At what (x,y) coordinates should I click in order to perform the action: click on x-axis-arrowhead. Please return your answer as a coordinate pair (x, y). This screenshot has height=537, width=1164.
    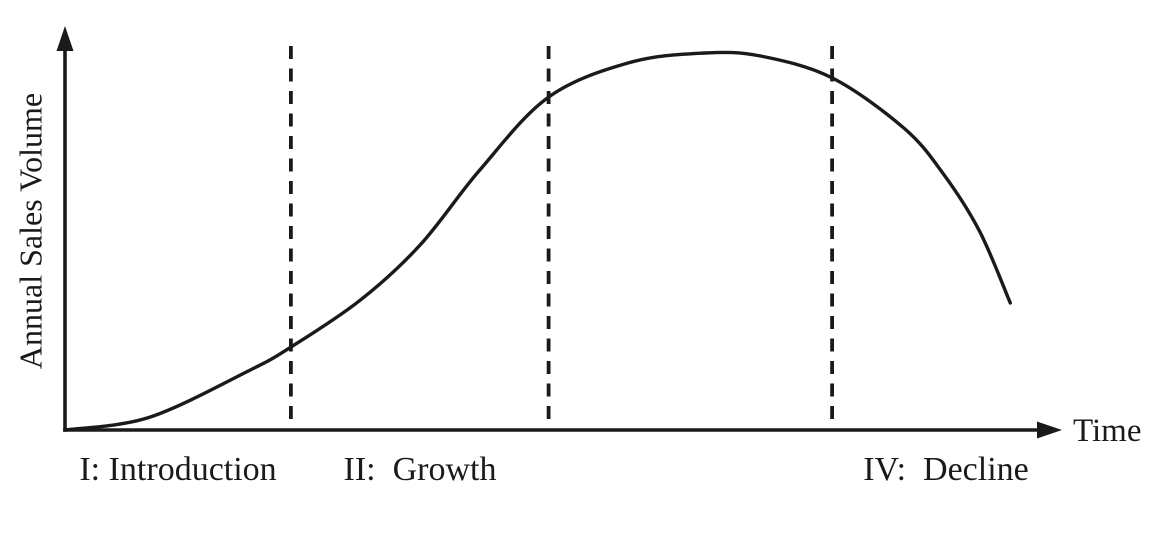
    Looking at the image, I should click on (1049, 430).